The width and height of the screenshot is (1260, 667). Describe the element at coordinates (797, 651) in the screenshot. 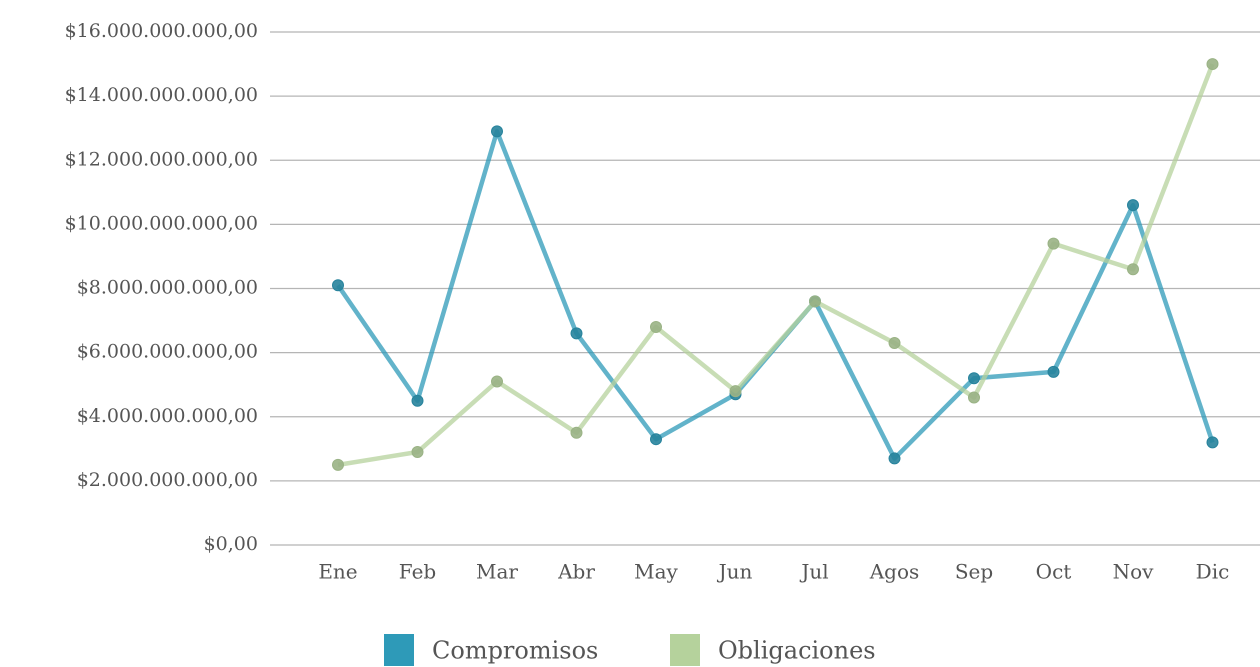

I see `legend-label: Obligaciones` at that location.